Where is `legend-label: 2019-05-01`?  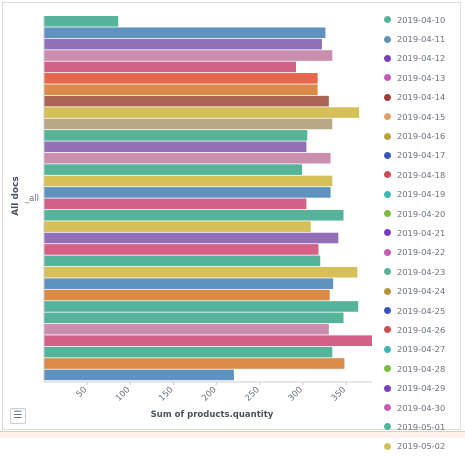 legend-label: 2019-05-01 is located at coordinates (421, 426).